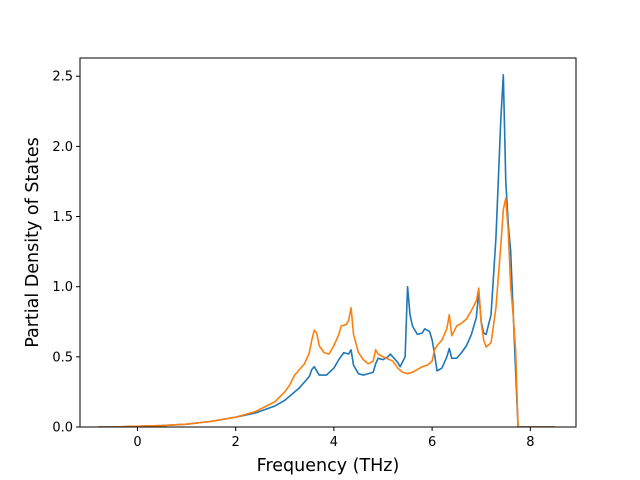 This screenshot has width=640, height=480. Describe the element at coordinates (62, 147) in the screenshot. I see `y-tick-label: 2.0` at that location.